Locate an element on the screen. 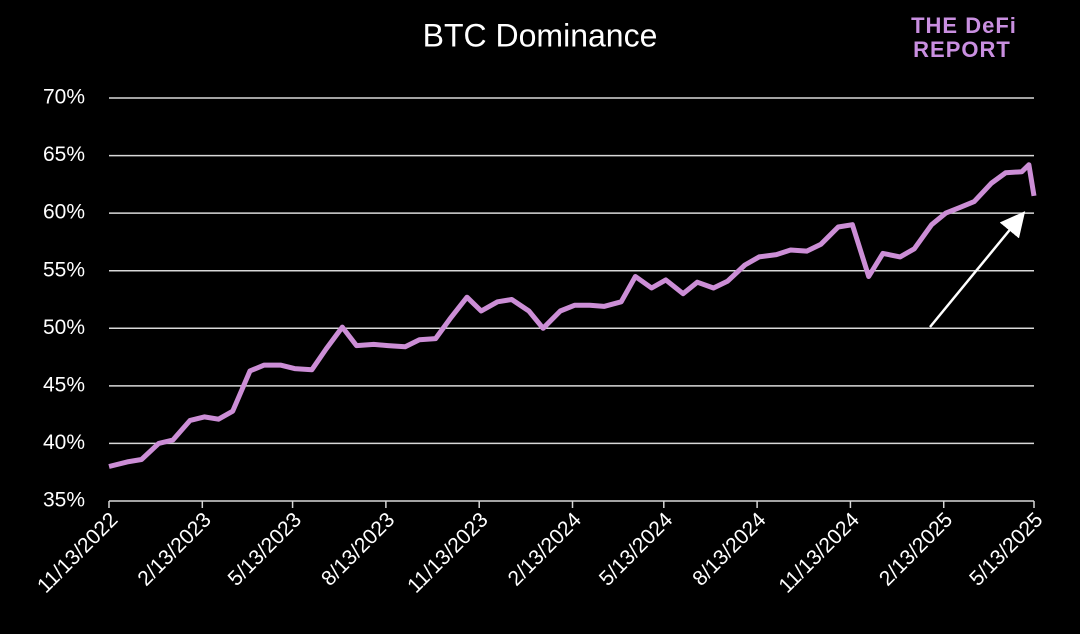 This screenshot has height=634, width=1080. y-tick-label: 65% is located at coordinates (64, 154).